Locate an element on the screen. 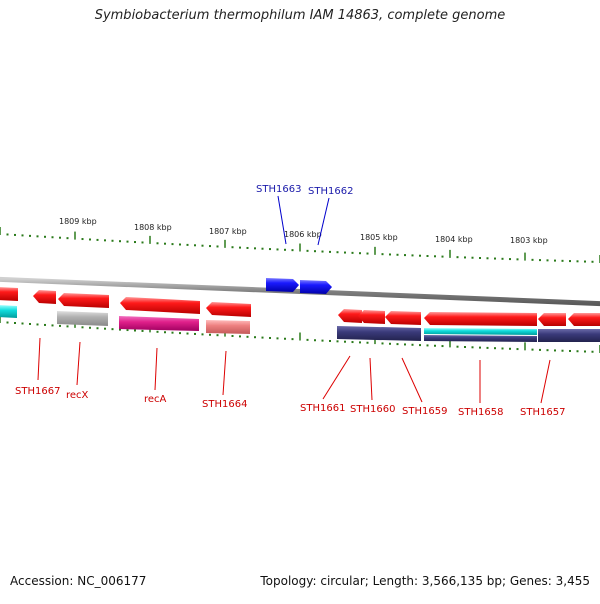 The width and height of the screenshot is (600, 604). gene-arrow-reca is located at coordinates (160, 305).